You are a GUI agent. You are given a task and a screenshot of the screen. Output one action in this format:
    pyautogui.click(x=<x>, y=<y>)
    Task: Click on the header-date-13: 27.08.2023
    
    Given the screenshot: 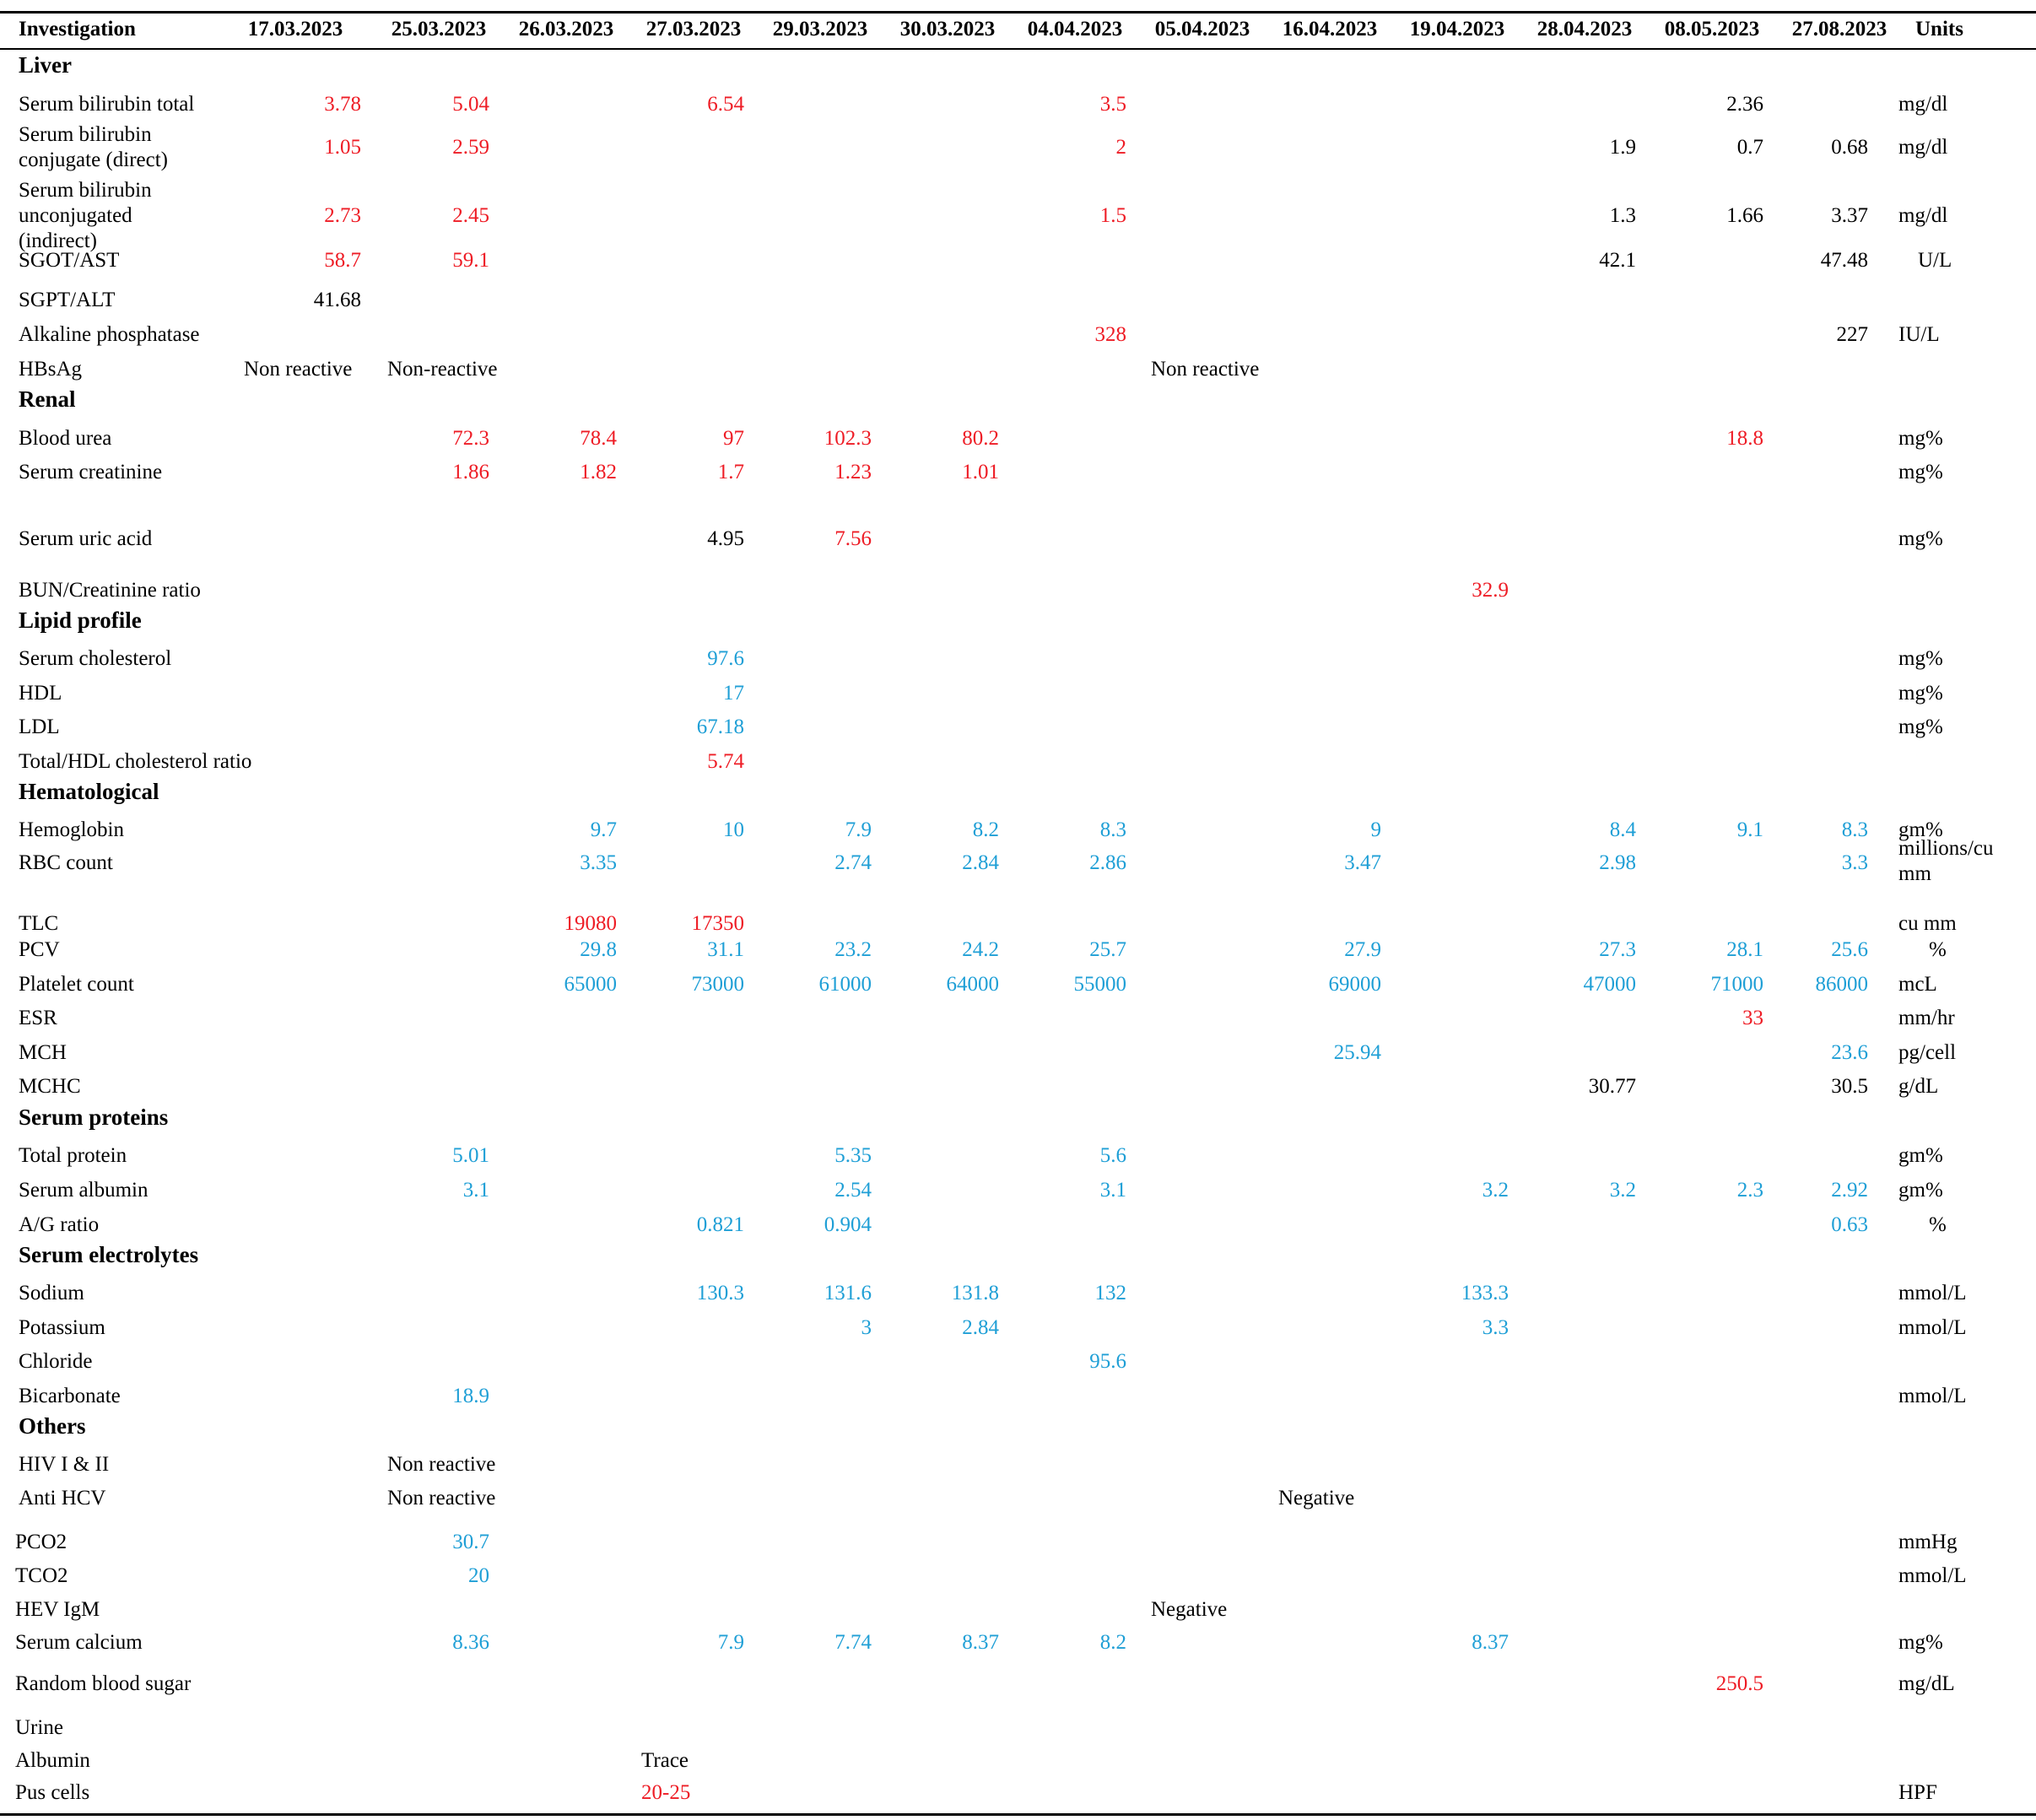 What is the action you would take?
    pyautogui.click(x=1839, y=29)
    